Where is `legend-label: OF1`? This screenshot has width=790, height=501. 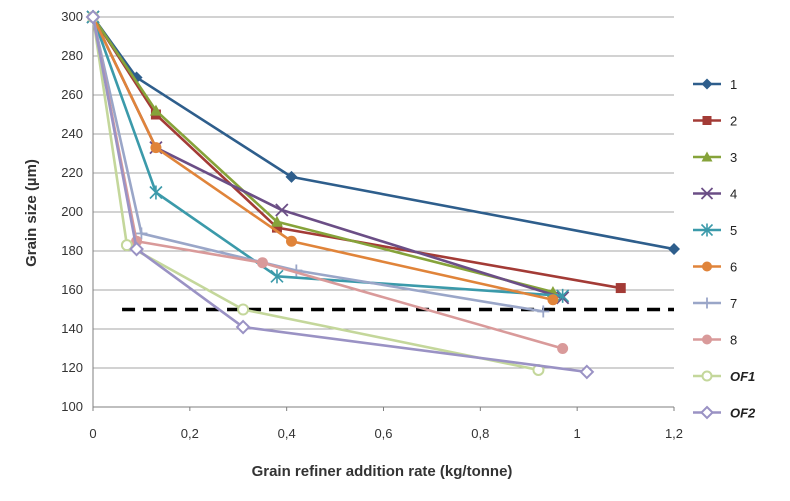
legend-label: OF1 is located at coordinates (742, 376).